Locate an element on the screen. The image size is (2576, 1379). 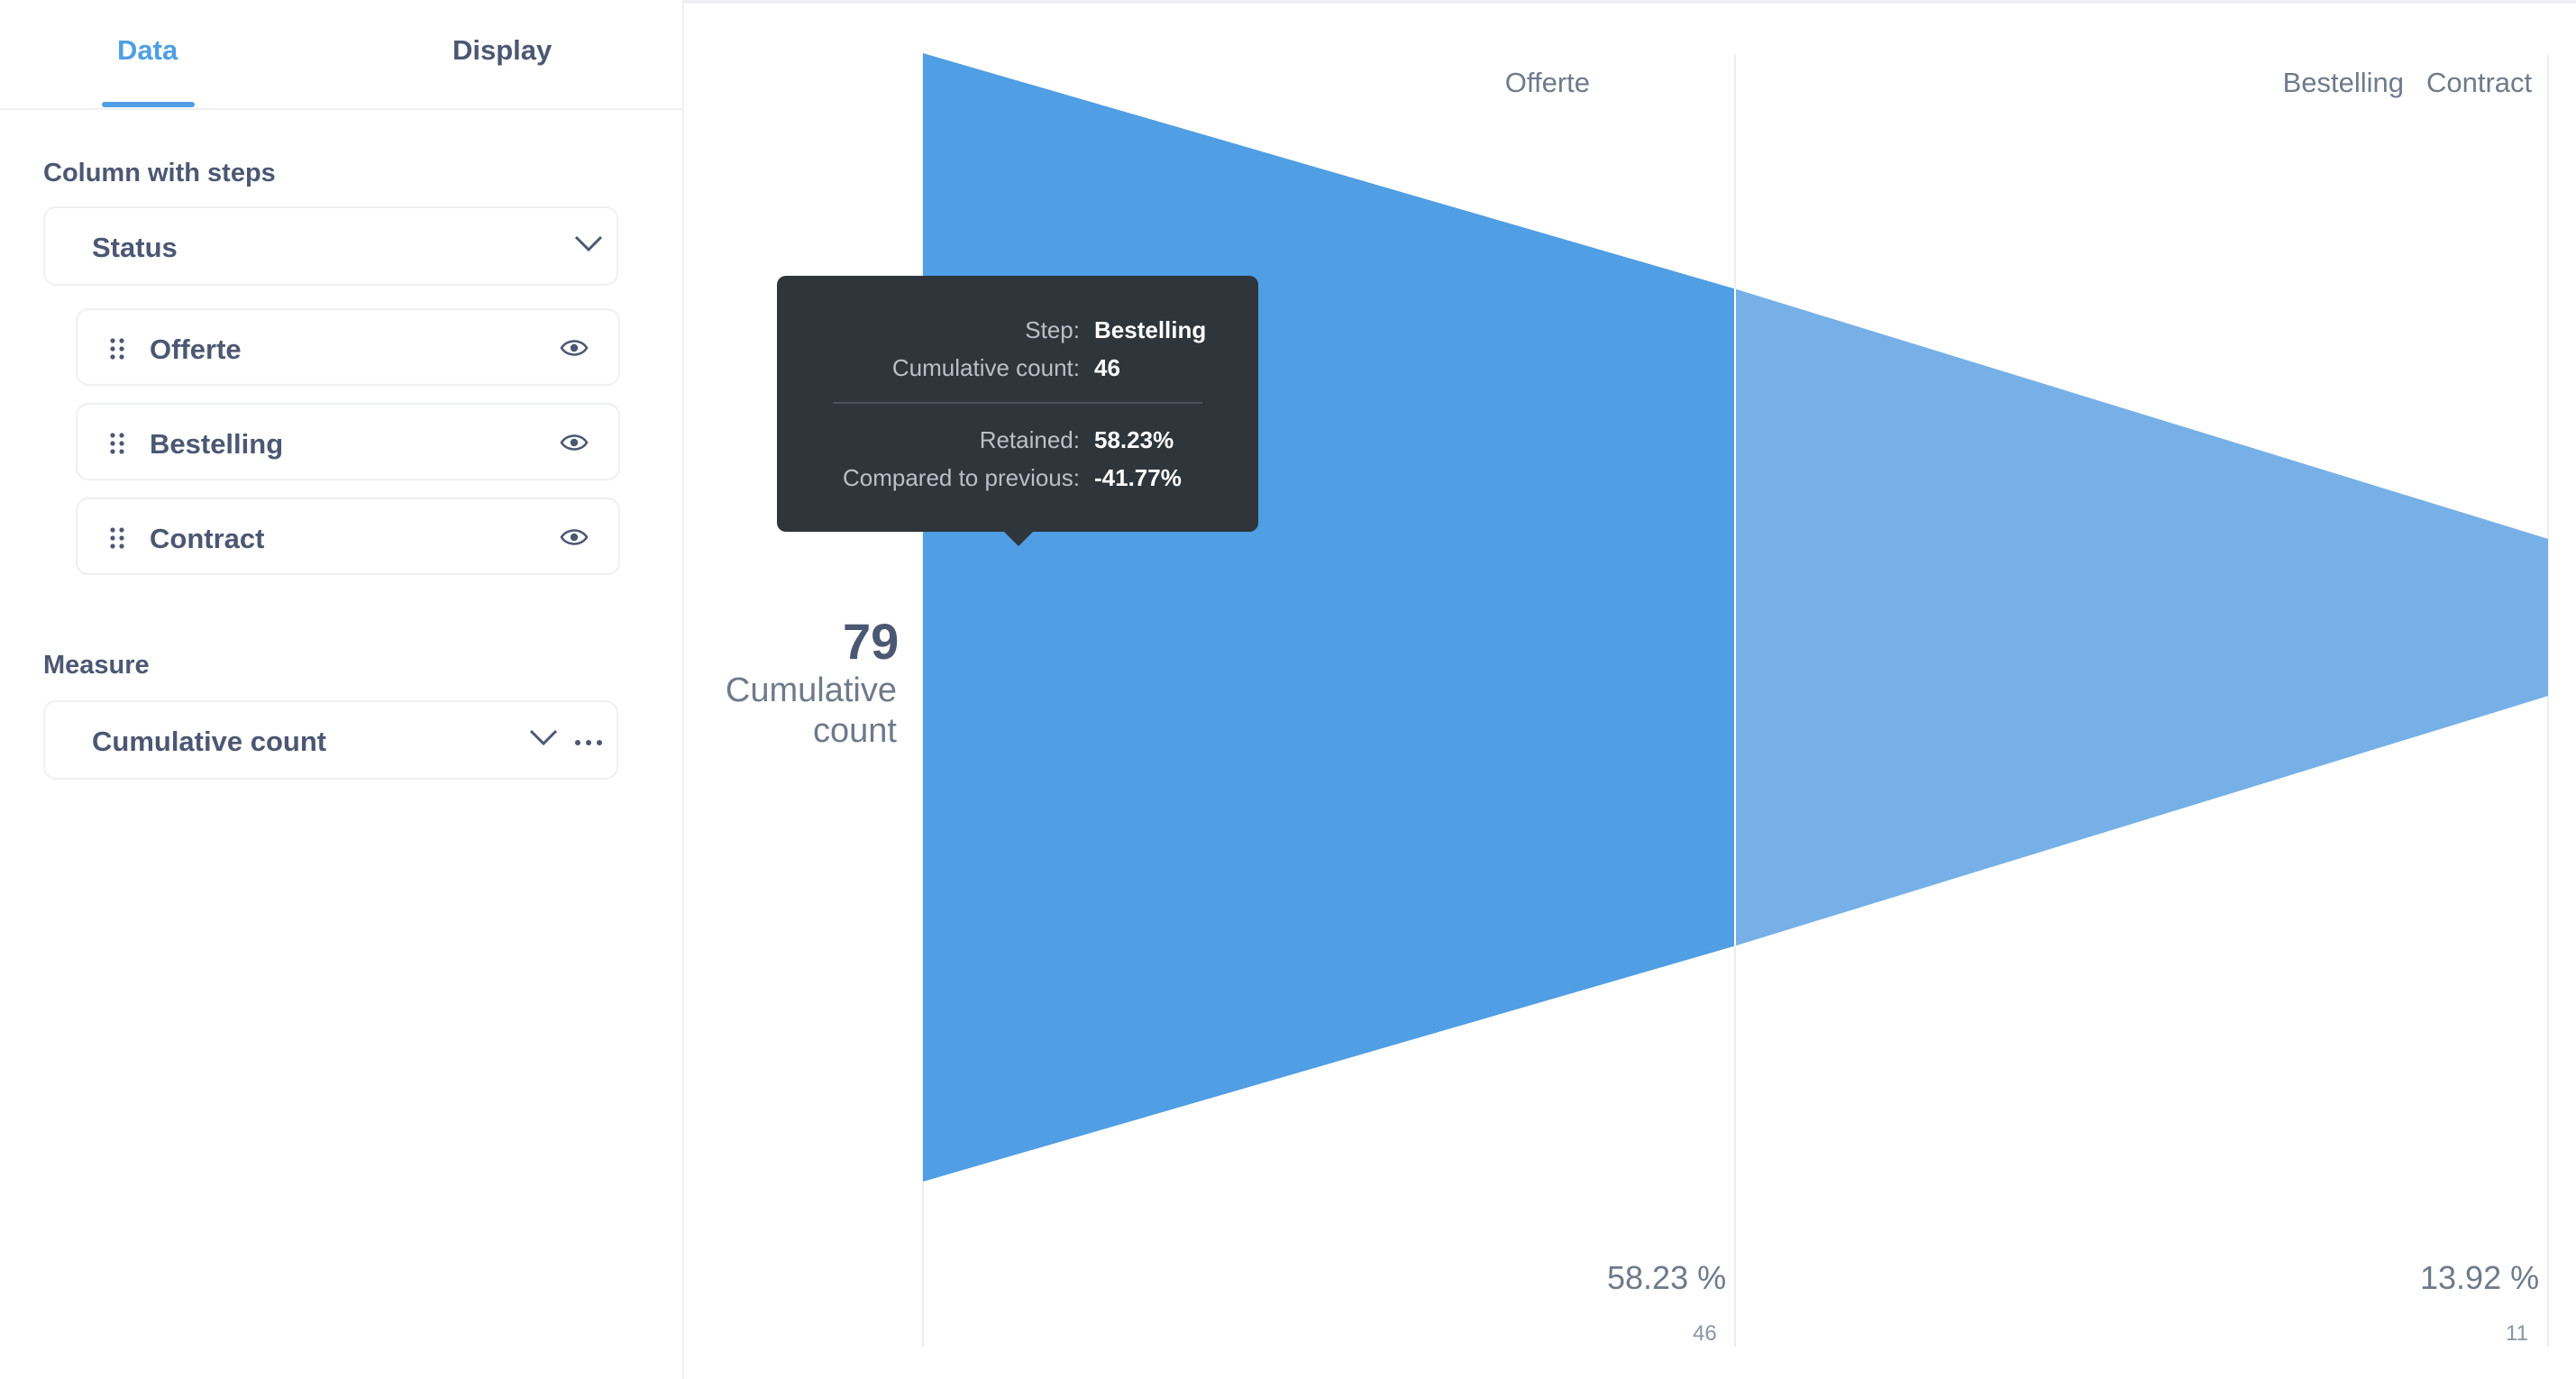
tab-display: Display is located at coordinates (502, 50).